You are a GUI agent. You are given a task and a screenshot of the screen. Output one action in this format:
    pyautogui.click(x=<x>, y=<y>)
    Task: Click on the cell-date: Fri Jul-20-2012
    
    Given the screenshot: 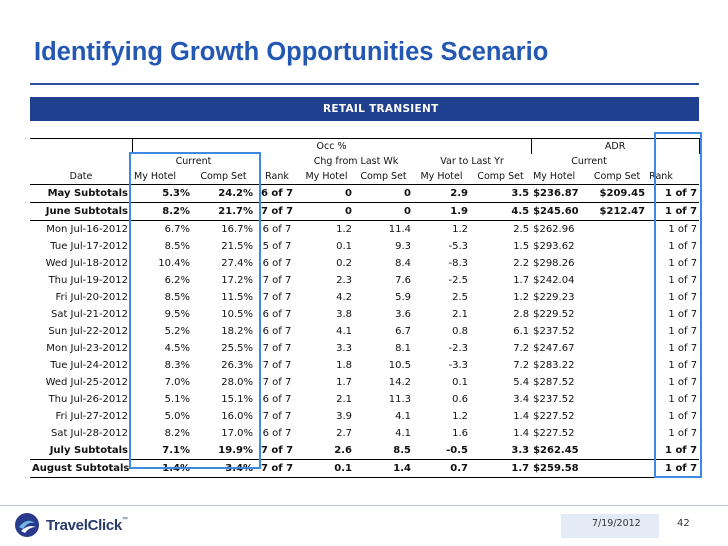 What is the action you would take?
    pyautogui.click(x=91, y=297)
    